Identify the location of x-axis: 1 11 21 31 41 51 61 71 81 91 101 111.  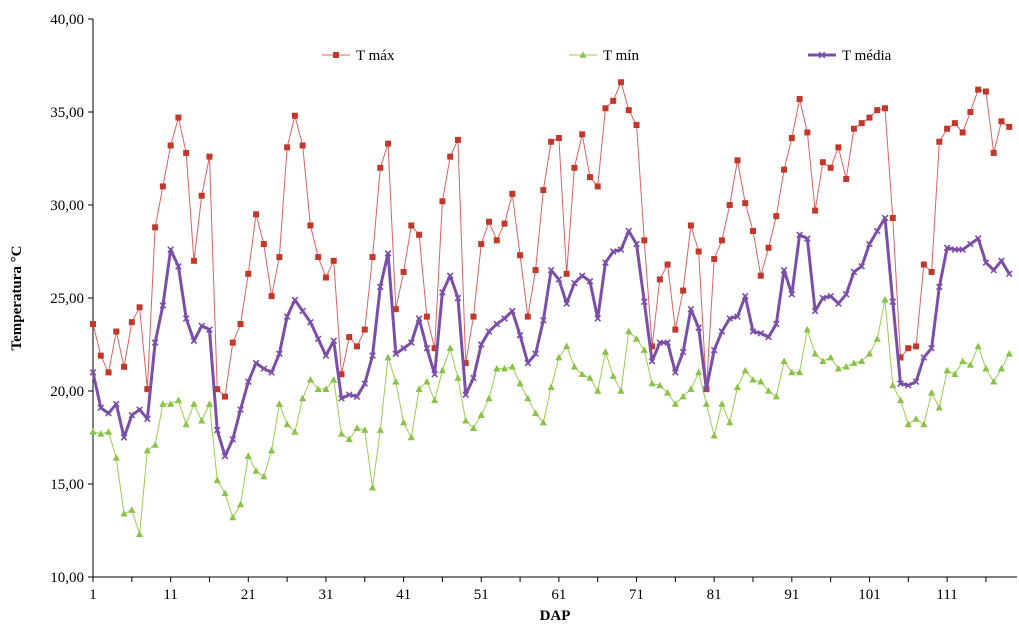
(553, 589).